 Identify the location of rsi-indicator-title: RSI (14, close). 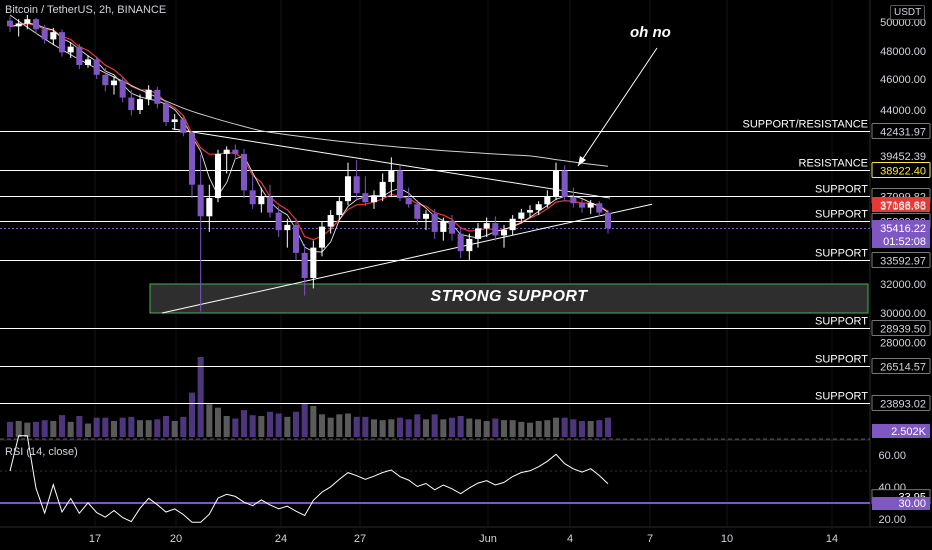
(41, 452).